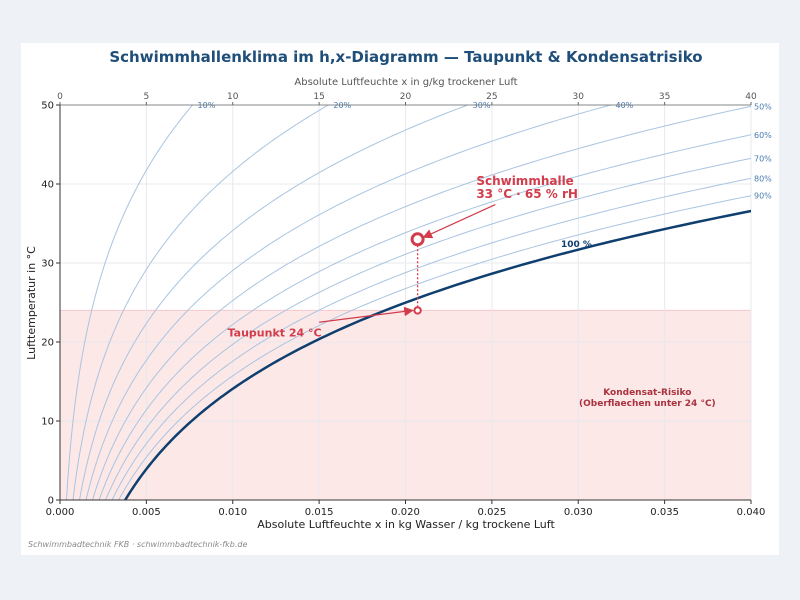 This screenshot has height=600, width=800. What do you see at coordinates (664, 97) in the screenshot?
I see `x-top-tick-label: 35` at bounding box center [664, 97].